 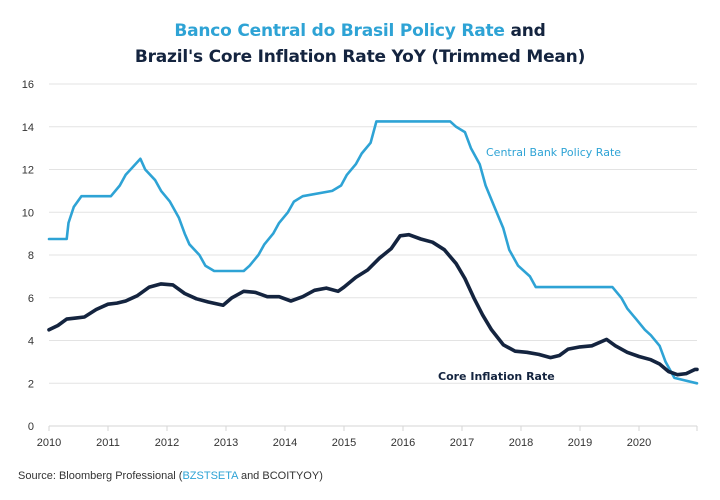 What do you see at coordinates (31, 342) in the screenshot?
I see `y-tick-label: 4` at bounding box center [31, 342].